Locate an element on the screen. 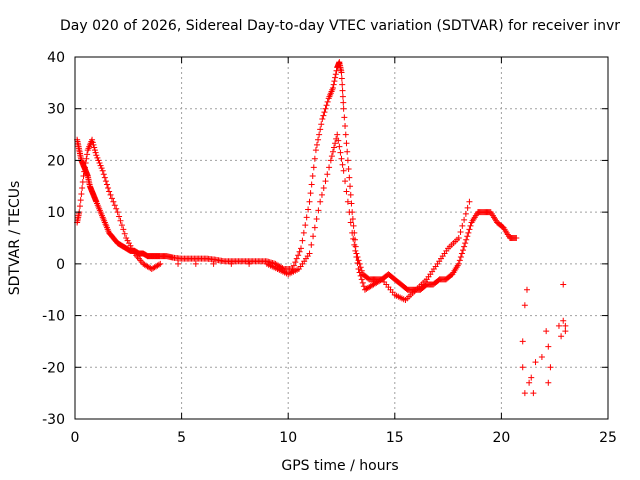 The width and height of the screenshot is (640, 480). y-tick-label: 20 is located at coordinates (56, 161).